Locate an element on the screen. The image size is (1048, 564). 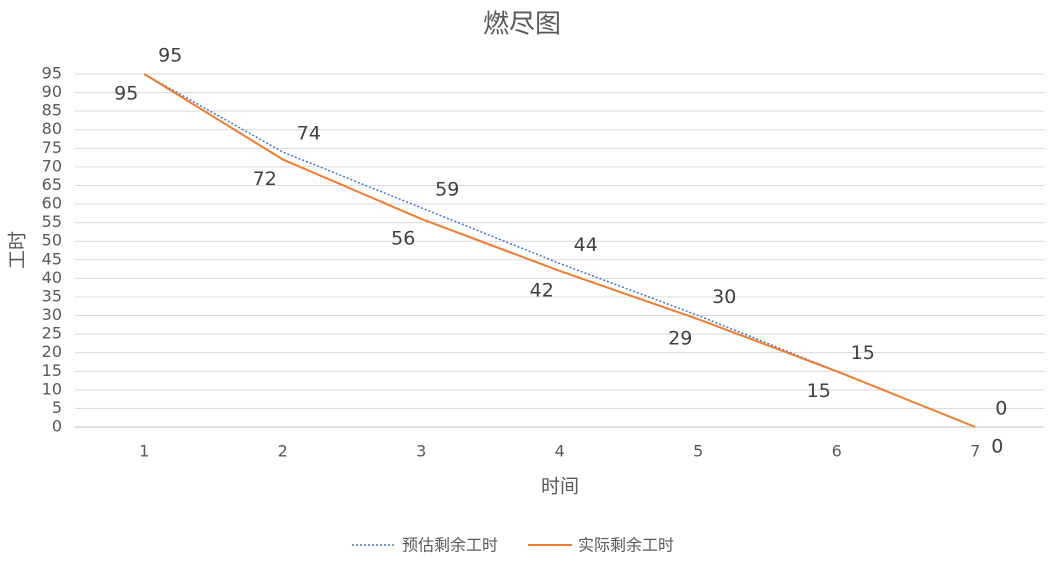
data-label: 30 is located at coordinates (724, 297).